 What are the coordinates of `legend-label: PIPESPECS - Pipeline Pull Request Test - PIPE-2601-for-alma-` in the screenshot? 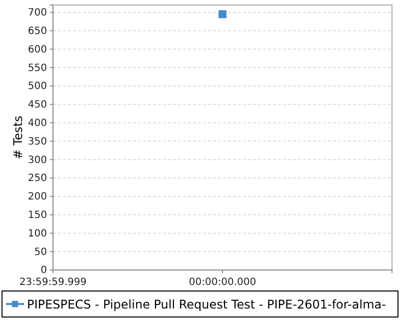 It's located at (206, 305).